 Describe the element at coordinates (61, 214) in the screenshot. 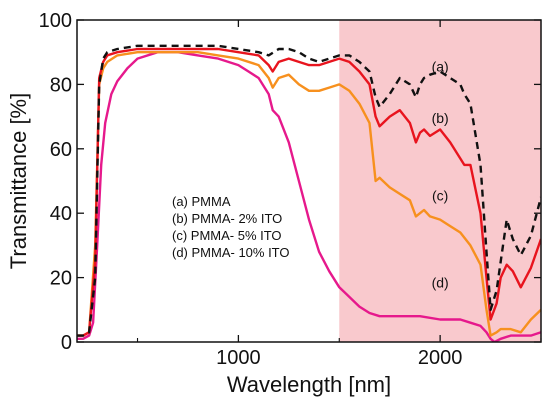

I see `y-tick-label: 40` at that location.